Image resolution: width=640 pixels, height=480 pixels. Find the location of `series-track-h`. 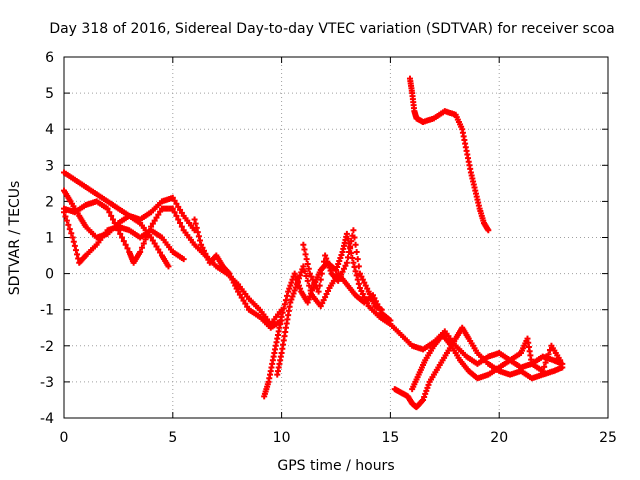

series-track-h is located at coordinates (342, 270).